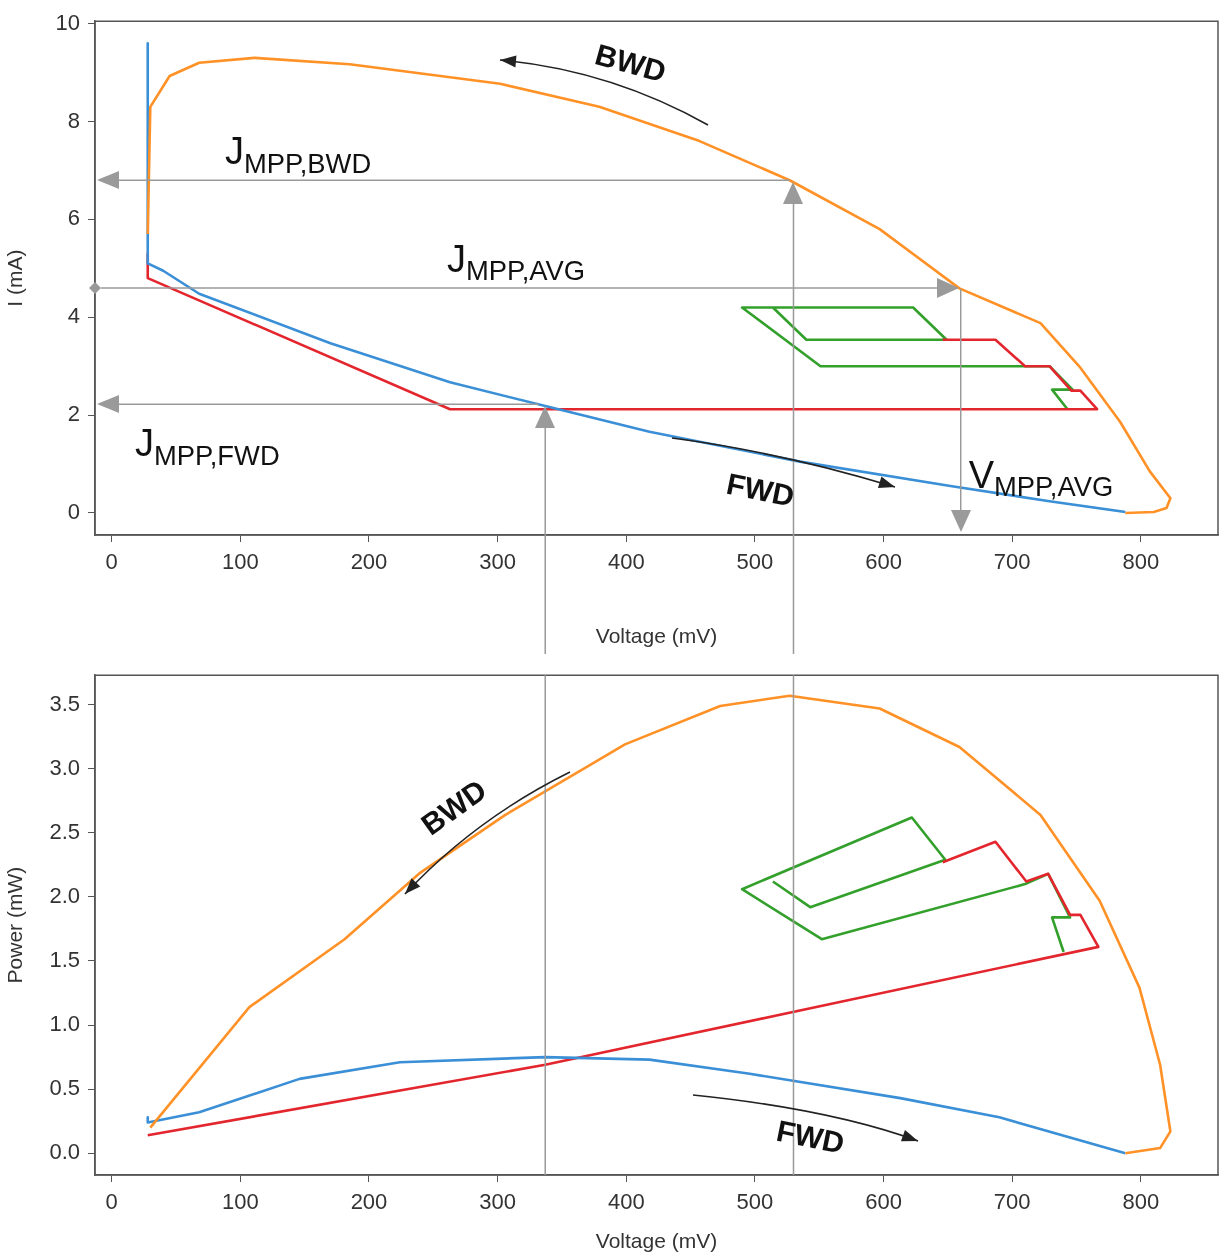 Image resolution: width=1225 pixels, height=1259 pixels. What do you see at coordinates (64, 831) in the screenshot?
I see `y-tick-label: 2.5` at bounding box center [64, 831].